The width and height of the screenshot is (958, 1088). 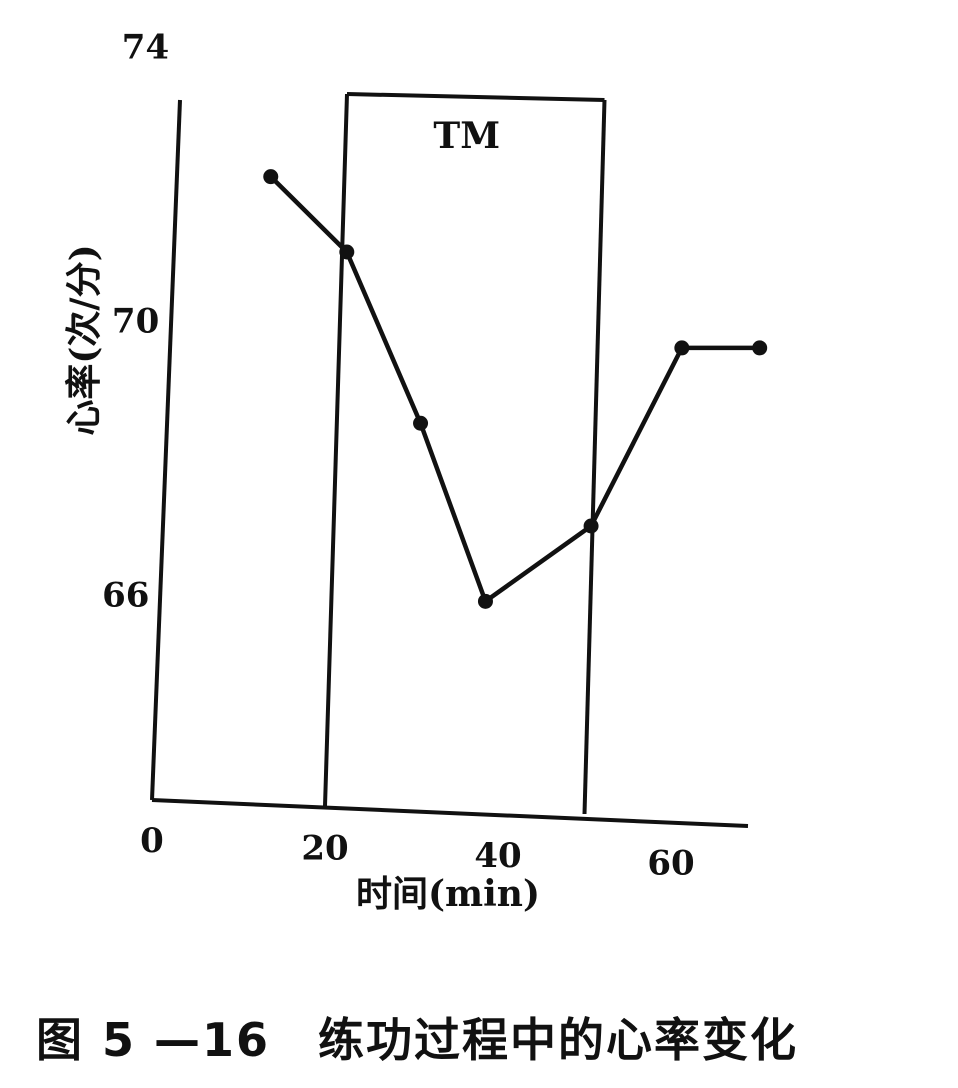 I want to click on x-axis-line, so click(x=450, y=813).